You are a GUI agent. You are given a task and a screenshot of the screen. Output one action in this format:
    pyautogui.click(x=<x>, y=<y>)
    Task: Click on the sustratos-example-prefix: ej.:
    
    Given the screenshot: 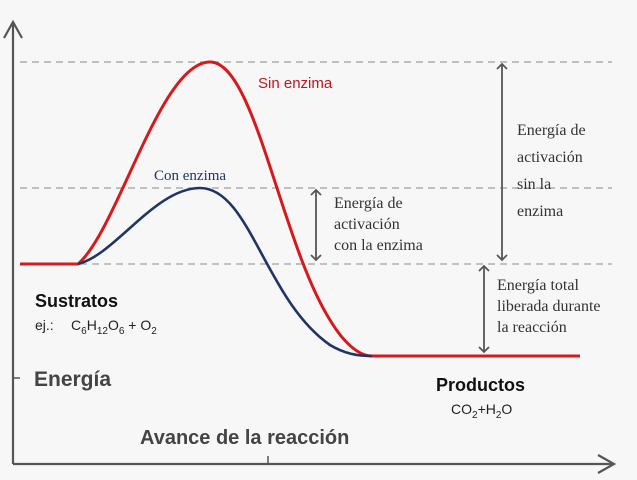 What is the action you would take?
    pyautogui.click(x=44, y=325)
    